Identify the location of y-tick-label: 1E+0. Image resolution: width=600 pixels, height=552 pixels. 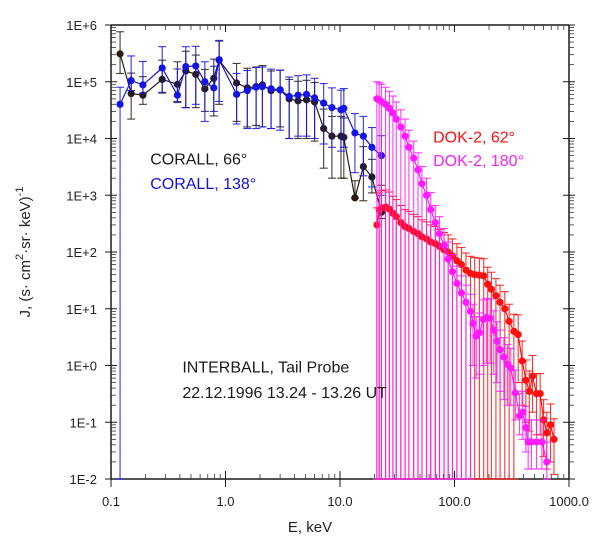
(81, 366).